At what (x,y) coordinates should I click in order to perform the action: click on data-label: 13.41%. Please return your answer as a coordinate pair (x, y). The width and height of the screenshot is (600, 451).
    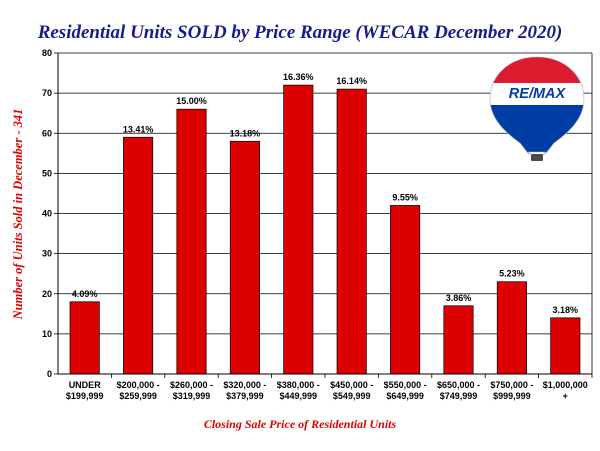
    Looking at the image, I should click on (138, 129).